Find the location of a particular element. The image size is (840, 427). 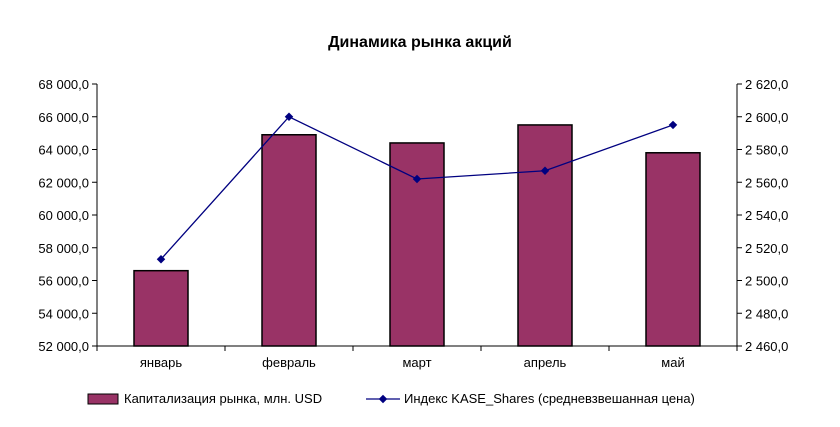

right-tick-label: 2 620,0 is located at coordinates (766, 84).